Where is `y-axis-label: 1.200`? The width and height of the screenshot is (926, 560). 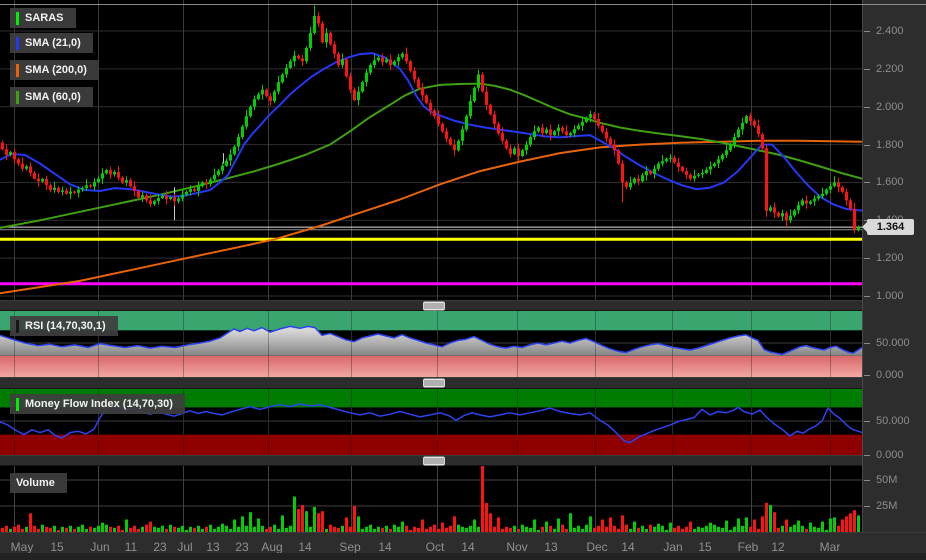 y-axis-label: 1.200 is located at coordinates (890, 258).